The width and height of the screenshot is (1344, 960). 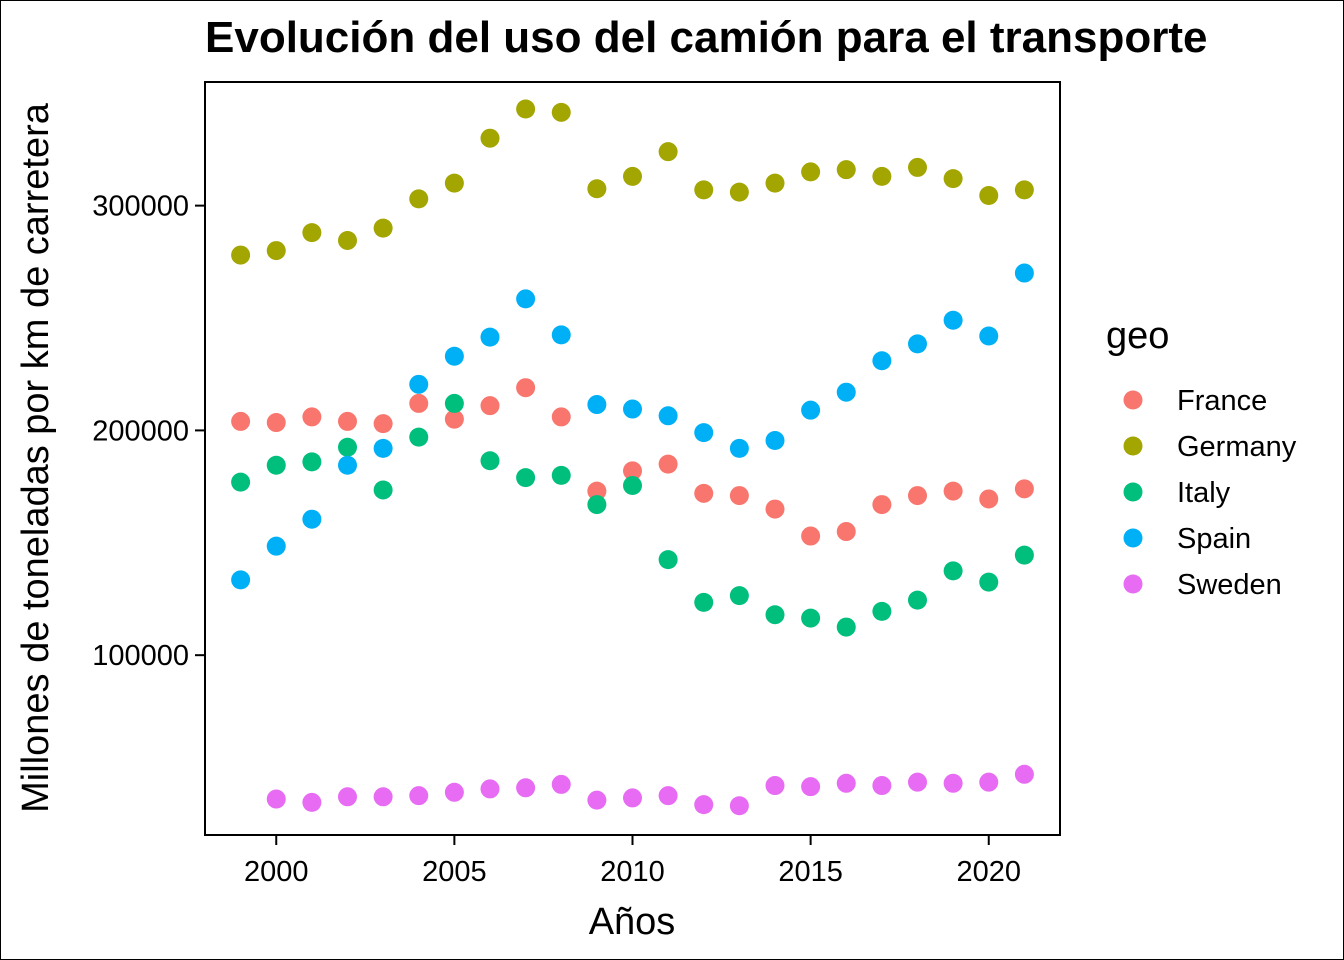 What do you see at coordinates (632, 922) in the screenshot?
I see `x-axis-title: Años` at bounding box center [632, 922].